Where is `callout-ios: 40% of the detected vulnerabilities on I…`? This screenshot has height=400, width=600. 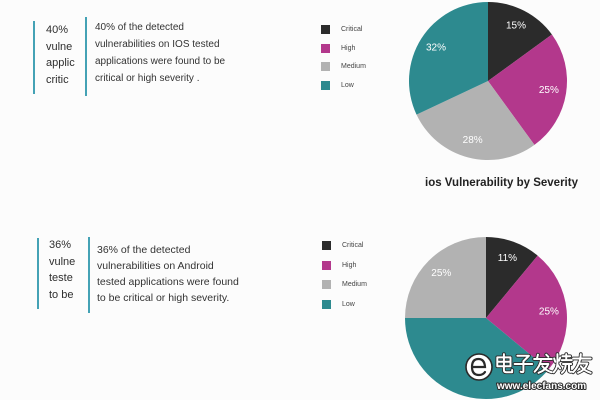
callout-ios: 40% of the detected vulnerabilities on I… is located at coordinates (160, 53).